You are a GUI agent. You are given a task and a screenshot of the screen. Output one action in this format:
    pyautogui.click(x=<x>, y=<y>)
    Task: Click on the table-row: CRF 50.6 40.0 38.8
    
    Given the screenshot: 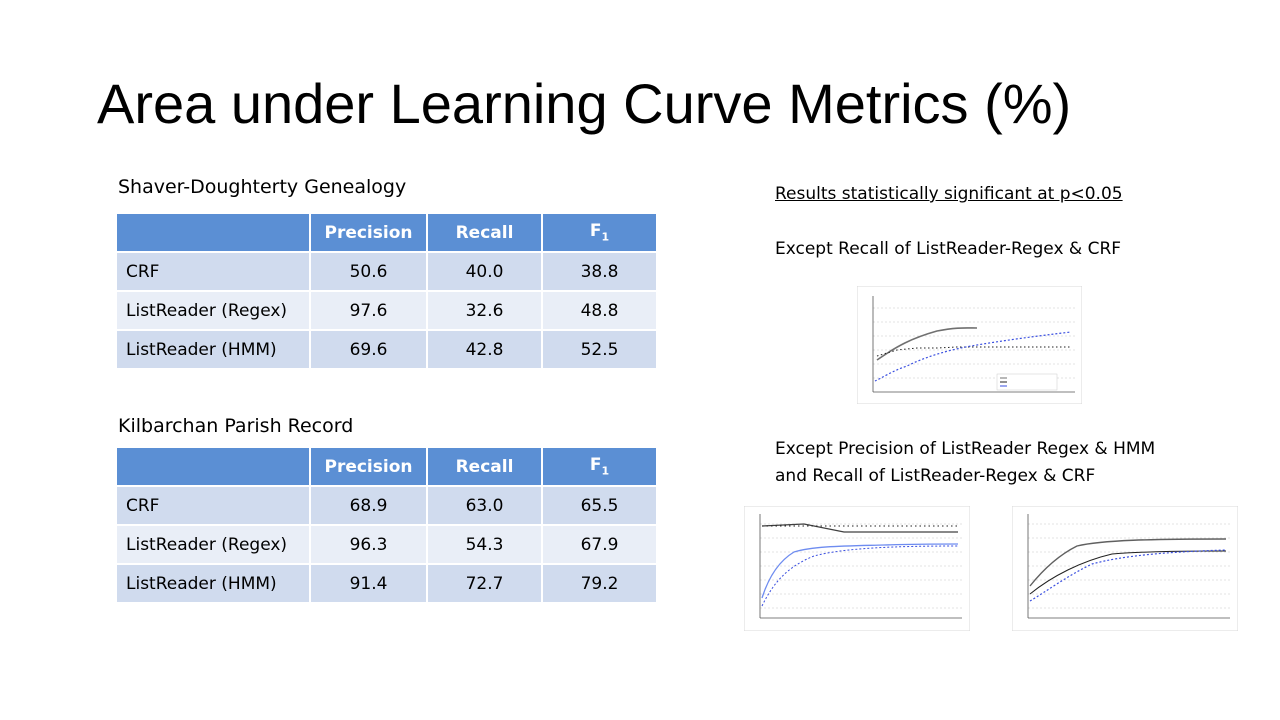 What is the action you would take?
    pyautogui.click(x=387, y=272)
    